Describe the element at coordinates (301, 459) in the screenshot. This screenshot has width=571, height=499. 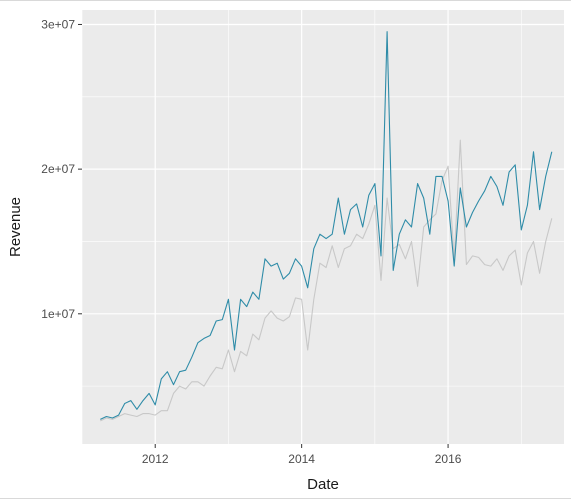
I see `x-tick-label: 2014` at that location.